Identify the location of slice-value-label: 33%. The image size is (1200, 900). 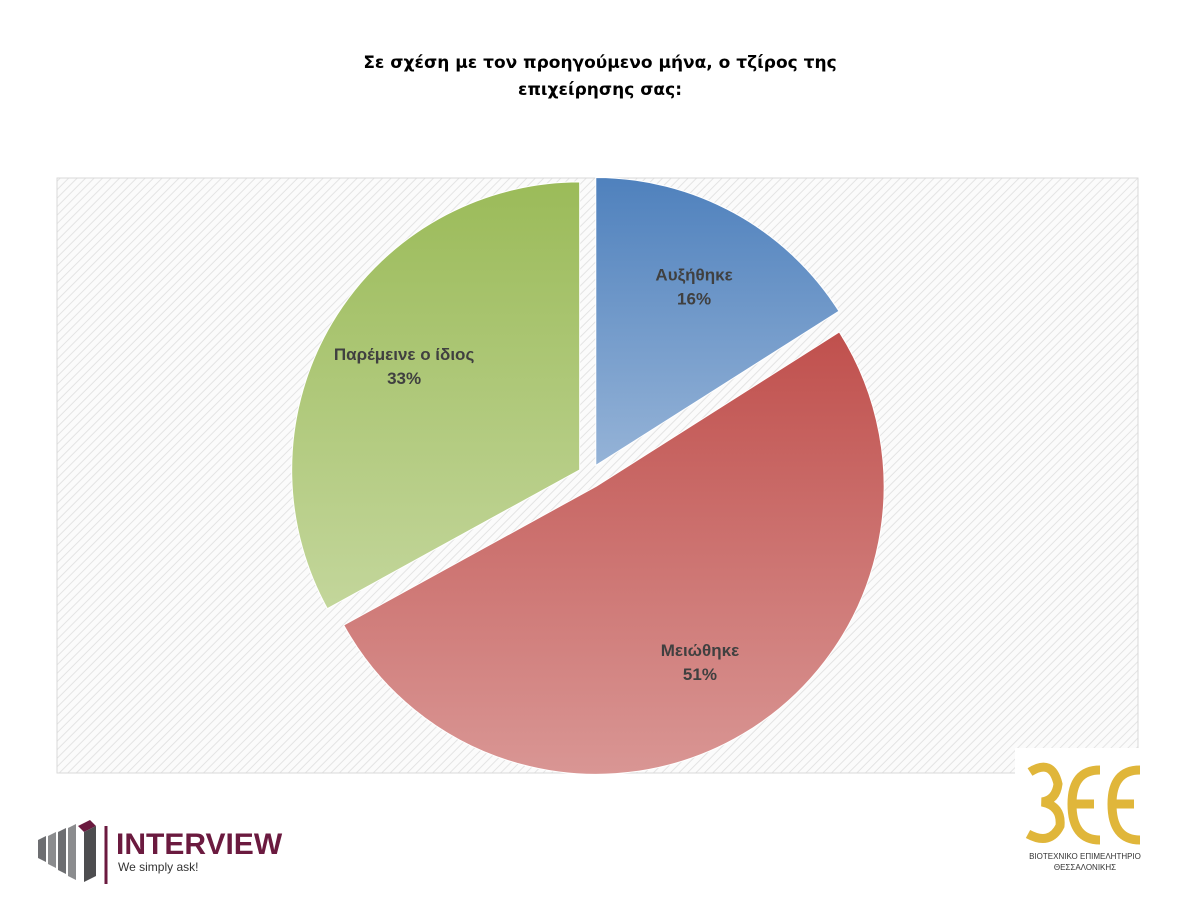
(404, 378).